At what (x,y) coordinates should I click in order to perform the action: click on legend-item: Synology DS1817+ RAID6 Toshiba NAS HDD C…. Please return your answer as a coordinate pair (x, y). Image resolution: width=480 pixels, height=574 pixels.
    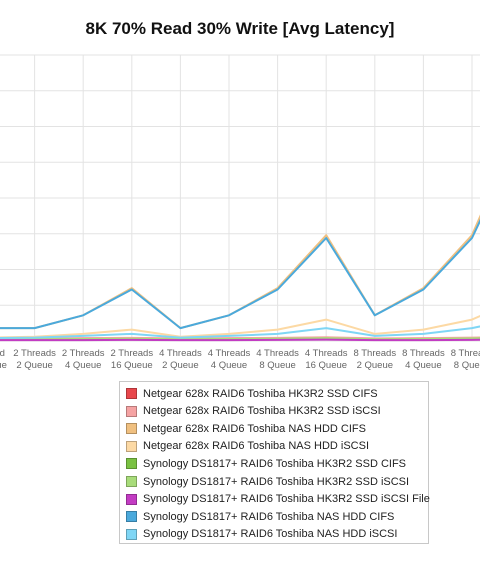
    Looking at the image, I should click on (260, 516).